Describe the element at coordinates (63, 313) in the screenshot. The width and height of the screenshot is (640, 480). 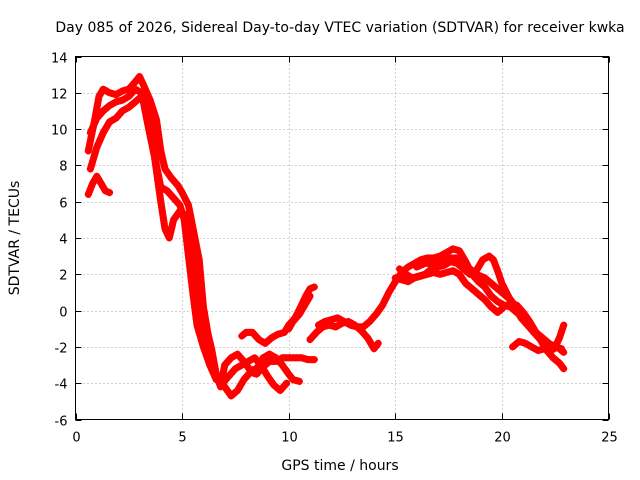
I see `y-tick-label: 0` at that location.